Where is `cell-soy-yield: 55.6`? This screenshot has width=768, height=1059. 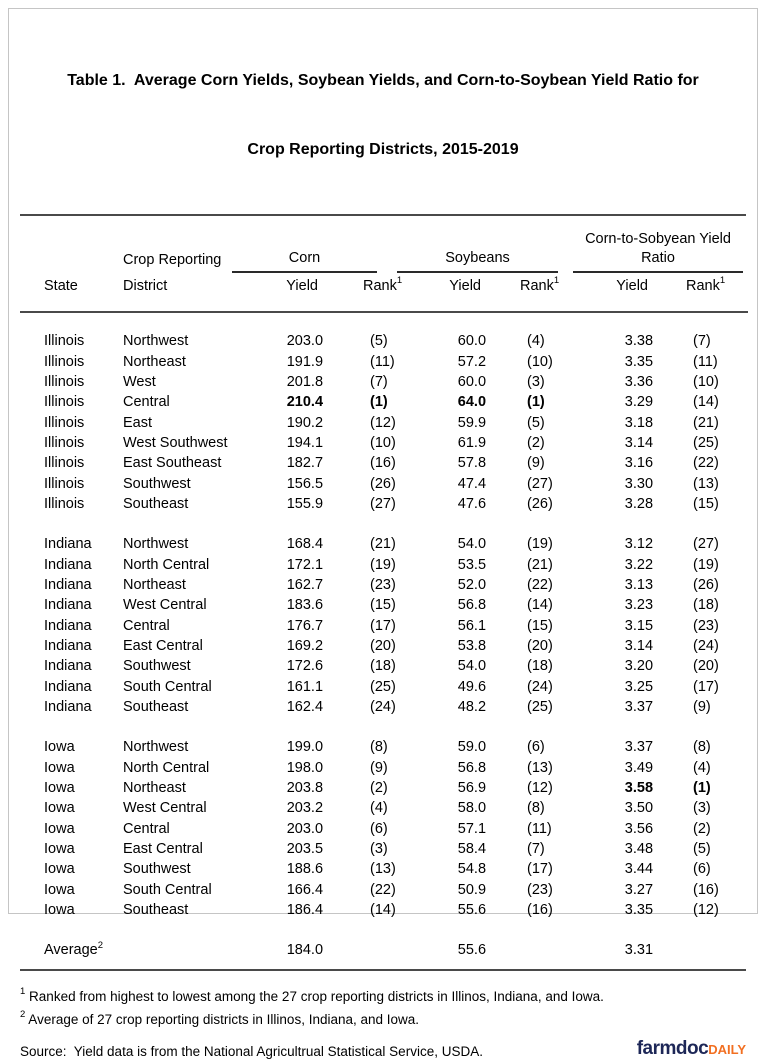 cell-soy-yield: 55.6 is located at coordinates (472, 910).